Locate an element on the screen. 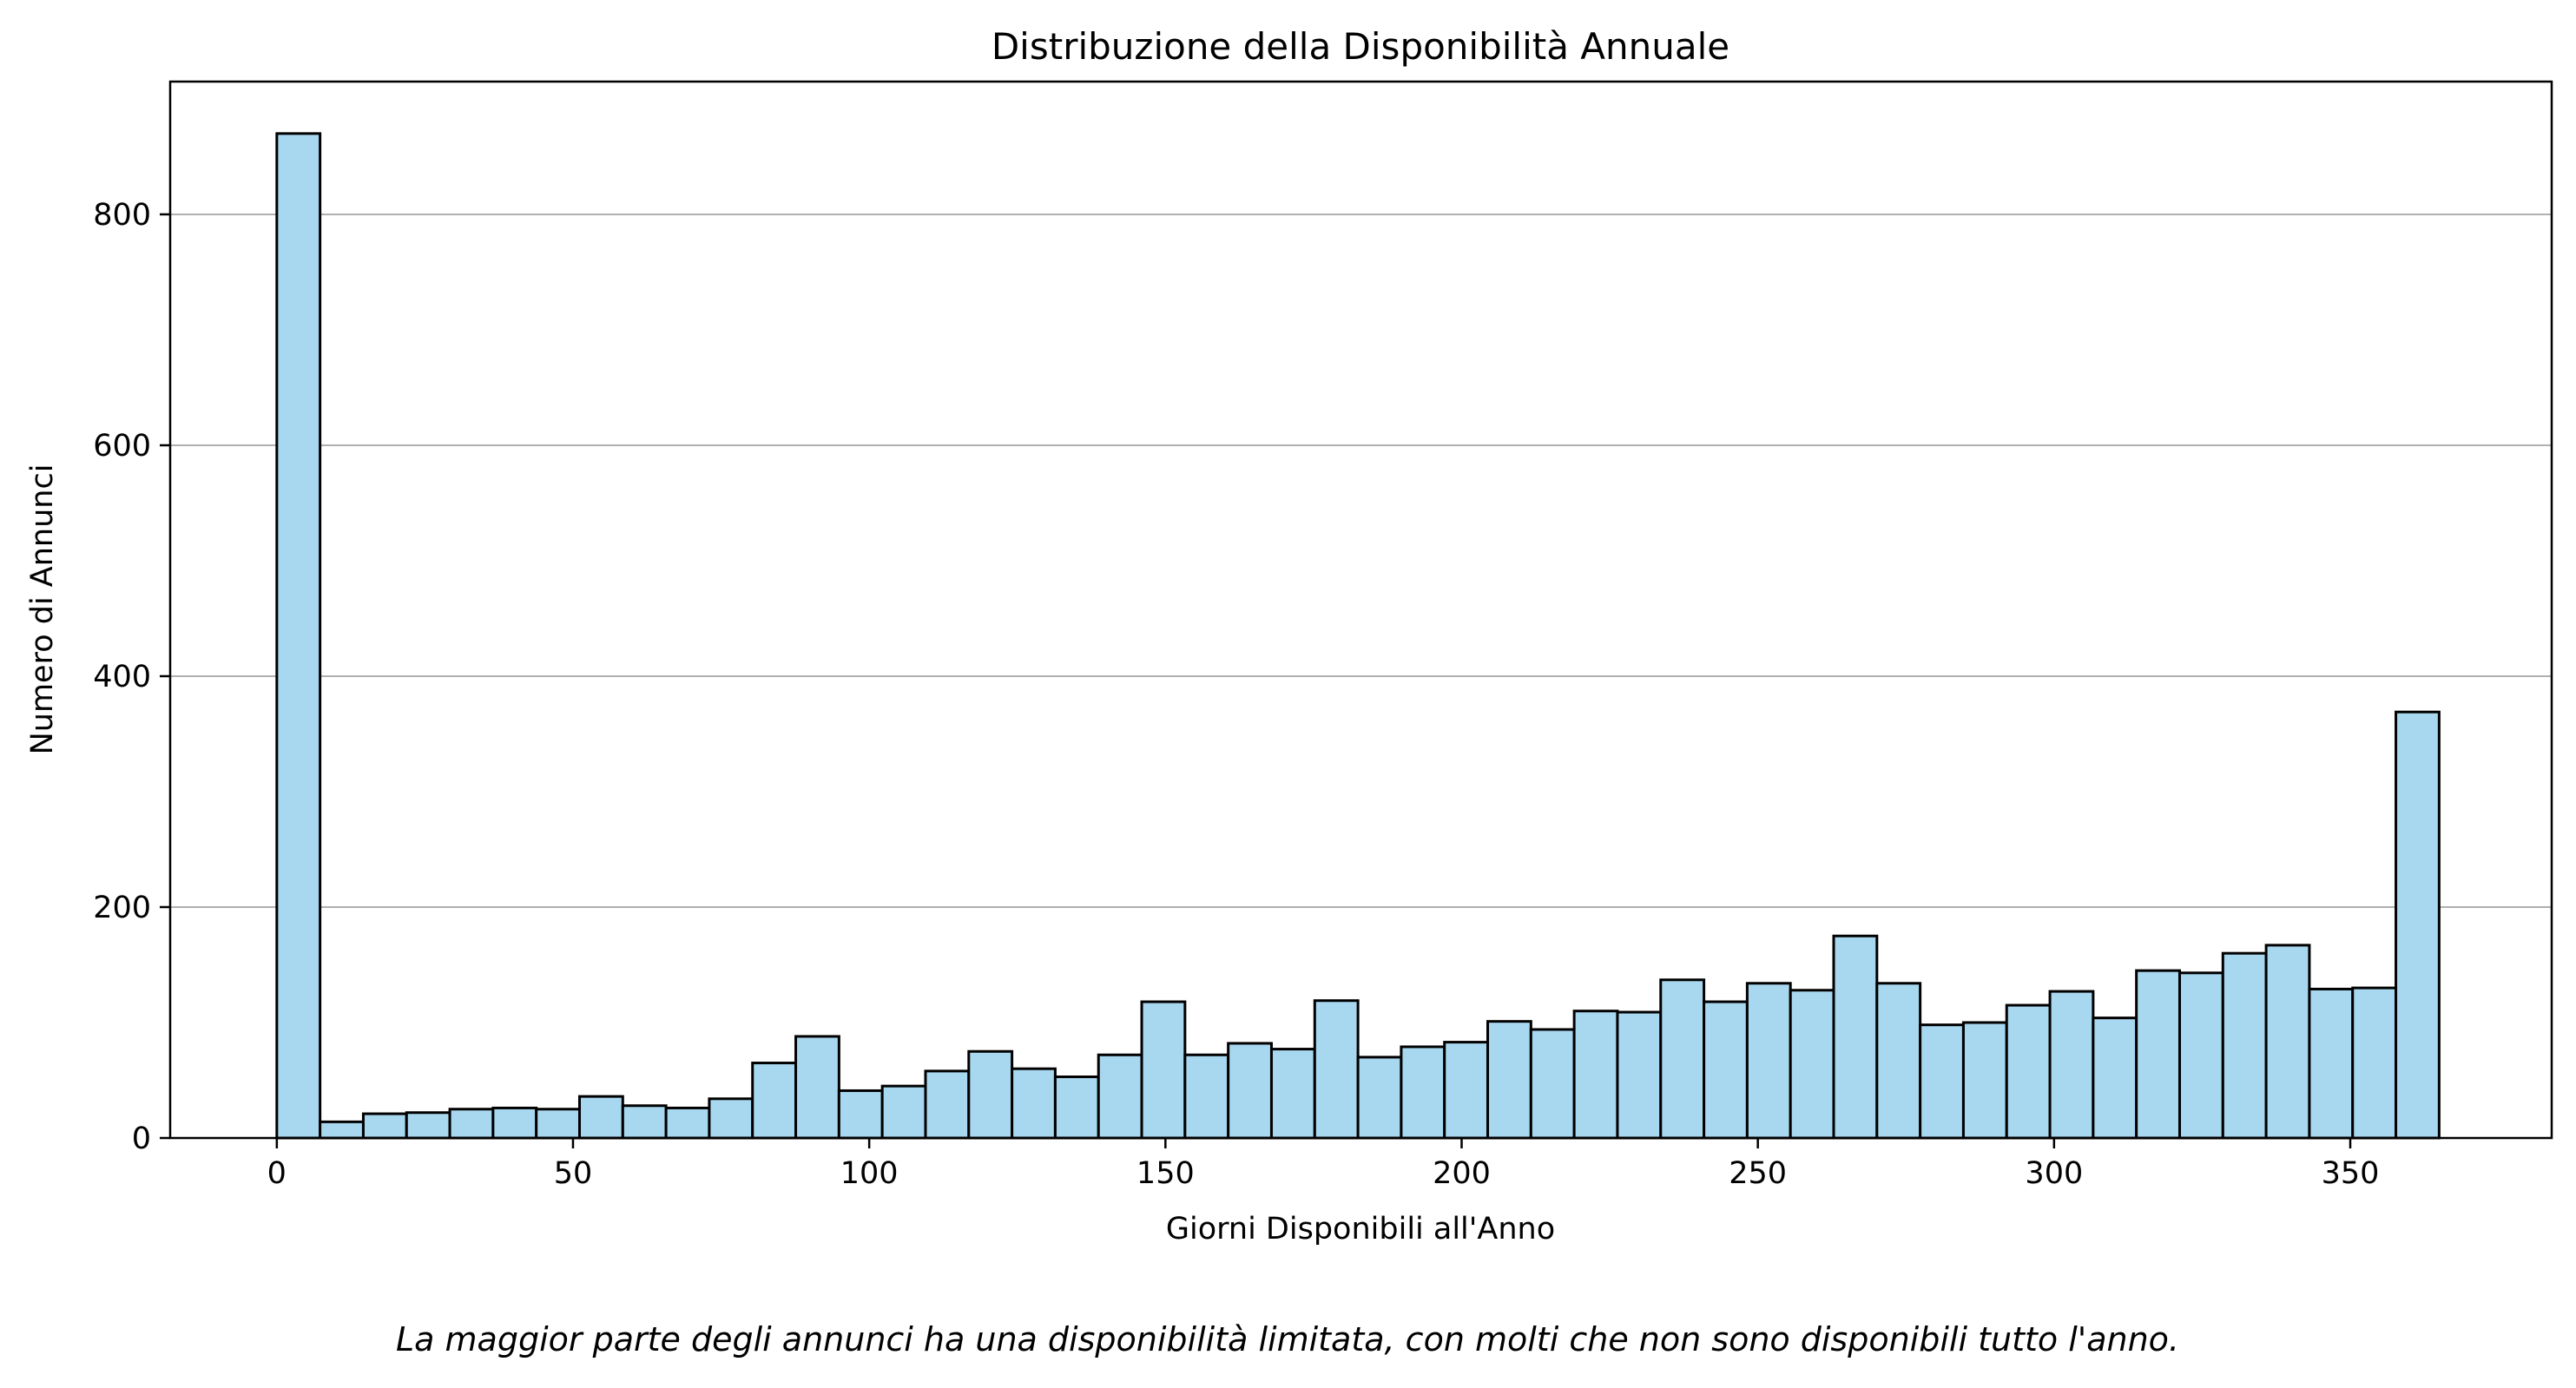 This screenshot has height=1388, width=2576. x-axis-ticks: 0 50 100 150 200 250 300 350 is located at coordinates (1323, 1164).